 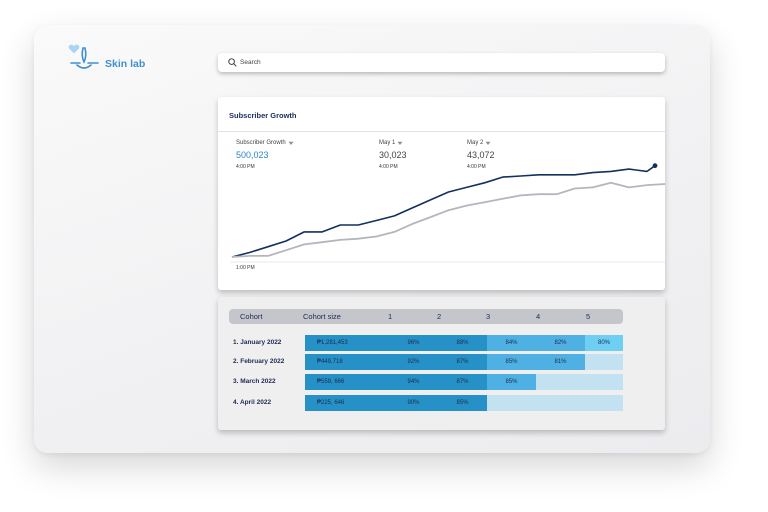 I want to click on x-axis-time-label: 1:00 PM, so click(x=245, y=268).